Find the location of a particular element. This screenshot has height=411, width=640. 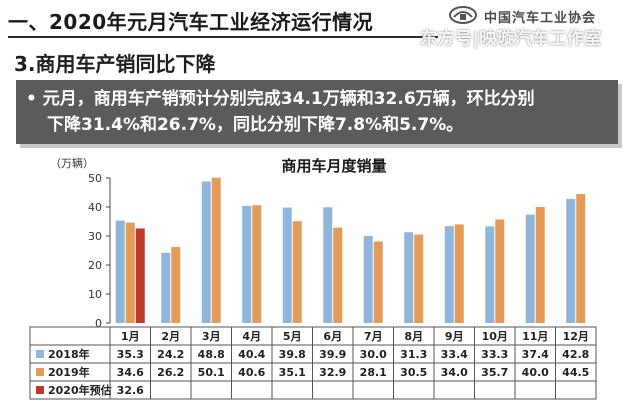

bar-2019年-12月 is located at coordinates (581, 258).